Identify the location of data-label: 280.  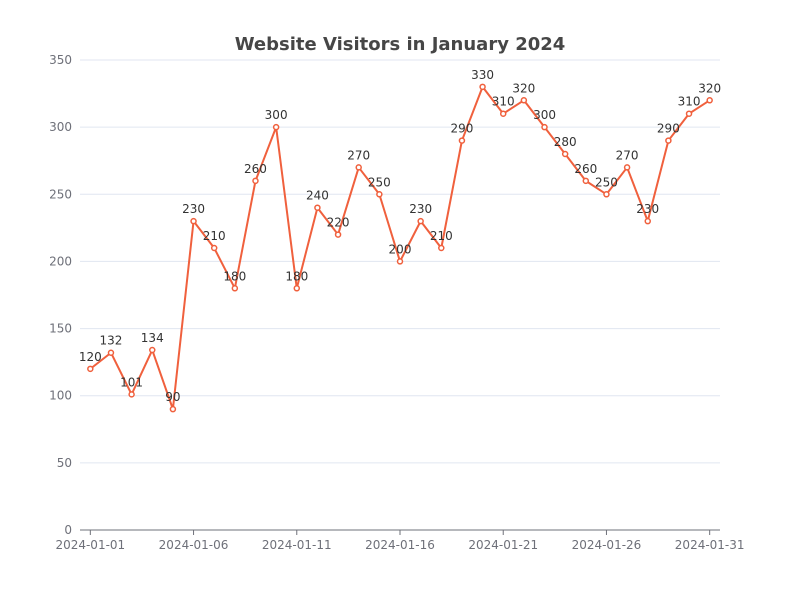
(565, 142).